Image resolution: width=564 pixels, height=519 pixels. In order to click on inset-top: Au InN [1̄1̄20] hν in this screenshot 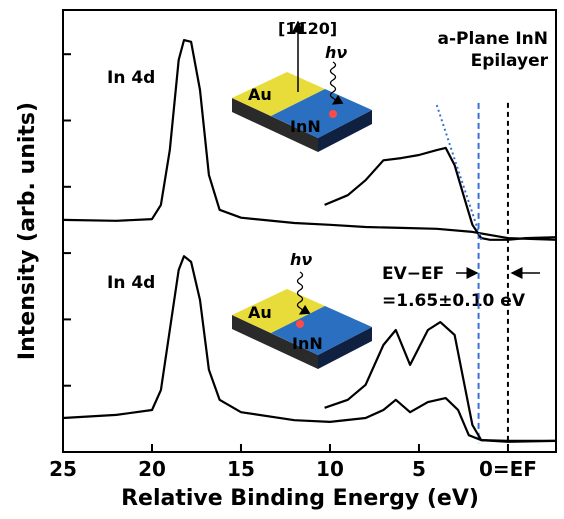, I will do `click(302, 85)`.